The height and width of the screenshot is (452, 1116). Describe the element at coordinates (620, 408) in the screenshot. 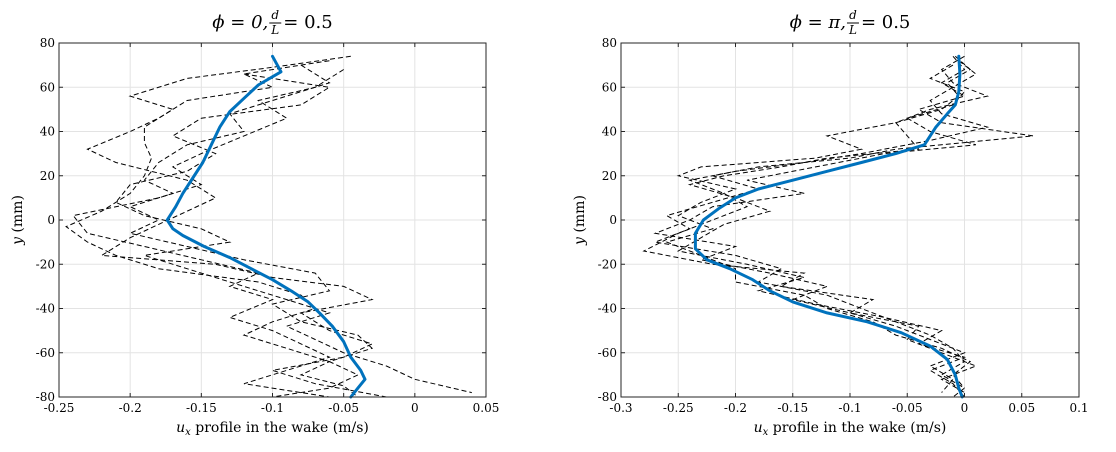

I see `x-tick-label: -0.3` at that location.